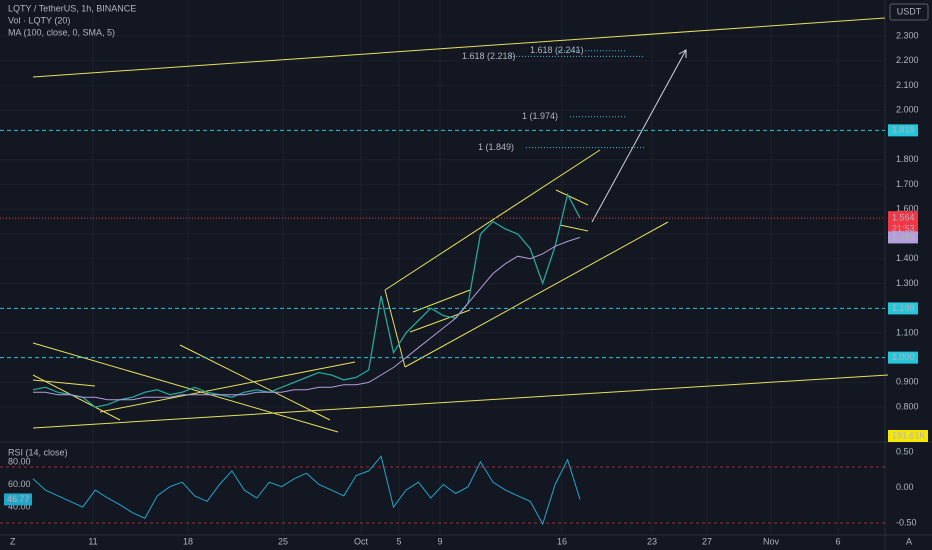  Describe the element at coordinates (557, 50) in the screenshot. I see `fib-label: 1.618 (2.241)` at that location.